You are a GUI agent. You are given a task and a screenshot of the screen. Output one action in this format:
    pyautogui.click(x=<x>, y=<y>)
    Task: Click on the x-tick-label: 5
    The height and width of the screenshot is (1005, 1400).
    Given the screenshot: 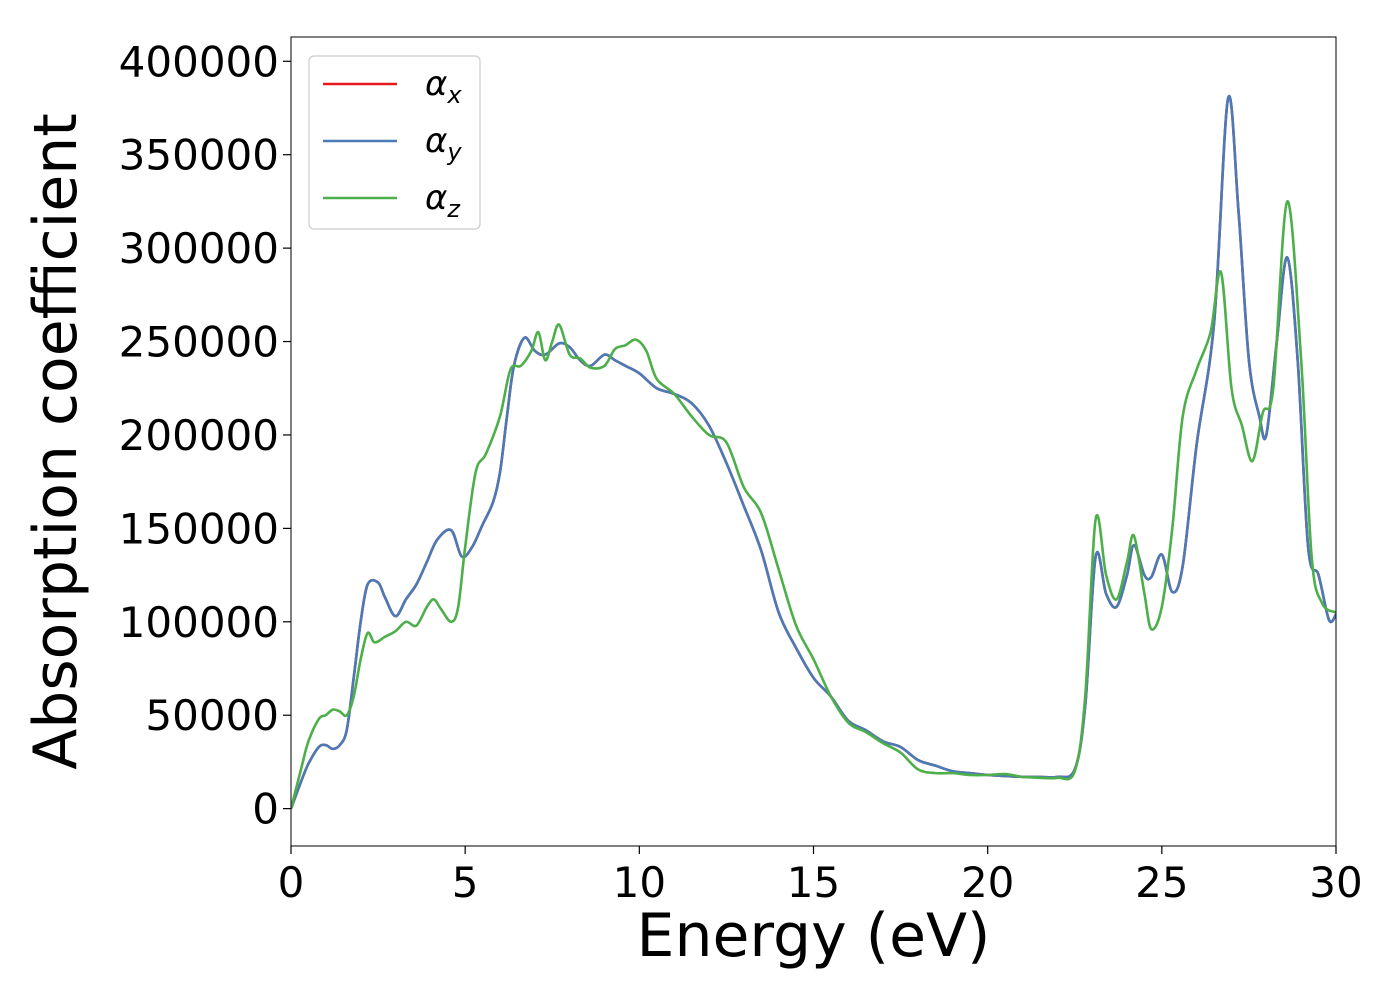 What is the action you would take?
    pyautogui.click(x=465, y=882)
    